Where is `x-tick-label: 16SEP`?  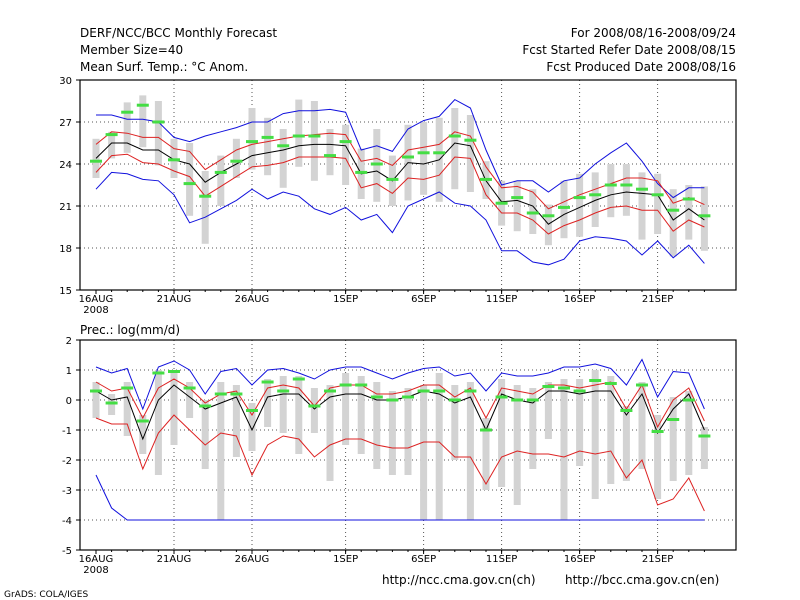 x-tick-label: 16SEP is located at coordinates (579, 299).